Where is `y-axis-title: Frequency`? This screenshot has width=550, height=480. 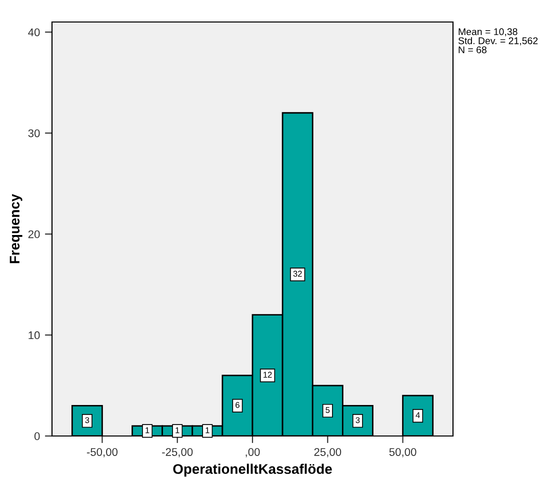 y-axis-title: Frequency is located at coordinates (16, 229).